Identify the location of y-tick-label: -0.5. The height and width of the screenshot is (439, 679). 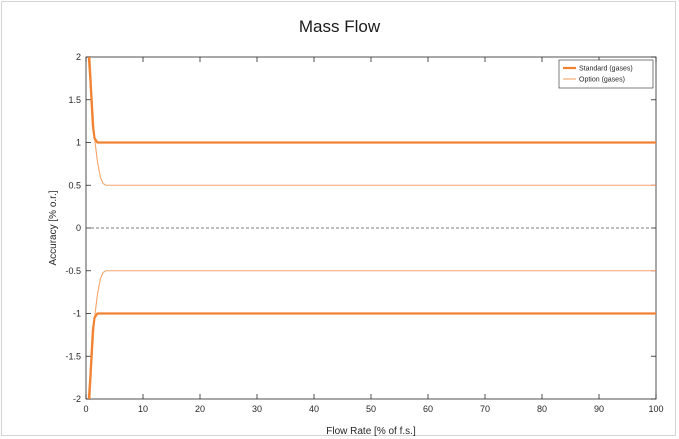
(73, 271).